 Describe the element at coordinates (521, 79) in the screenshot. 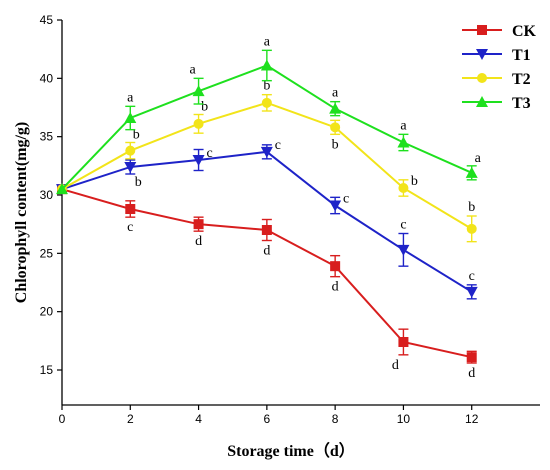

I see `legend-label: T2` at that location.